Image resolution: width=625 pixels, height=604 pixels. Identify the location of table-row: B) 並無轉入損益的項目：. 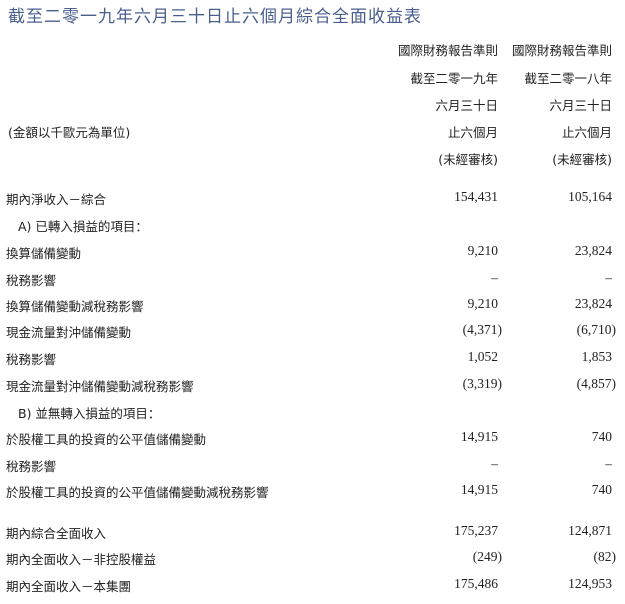
(312, 413).